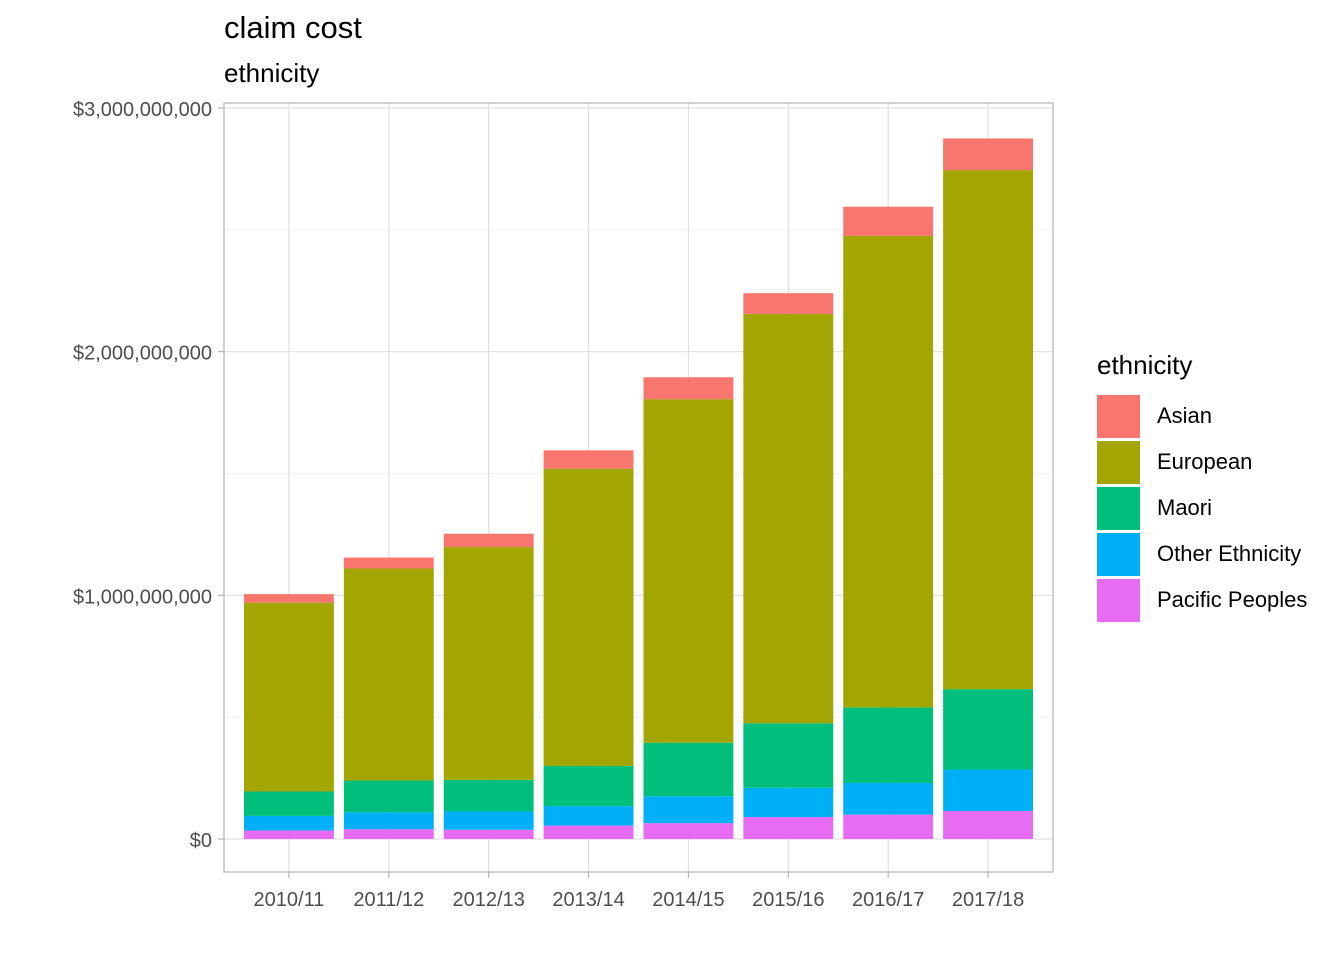 This screenshot has height=960, width=1344. What do you see at coordinates (289, 900) in the screenshot?
I see `x-tick-label: 2010/11` at bounding box center [289, 900].